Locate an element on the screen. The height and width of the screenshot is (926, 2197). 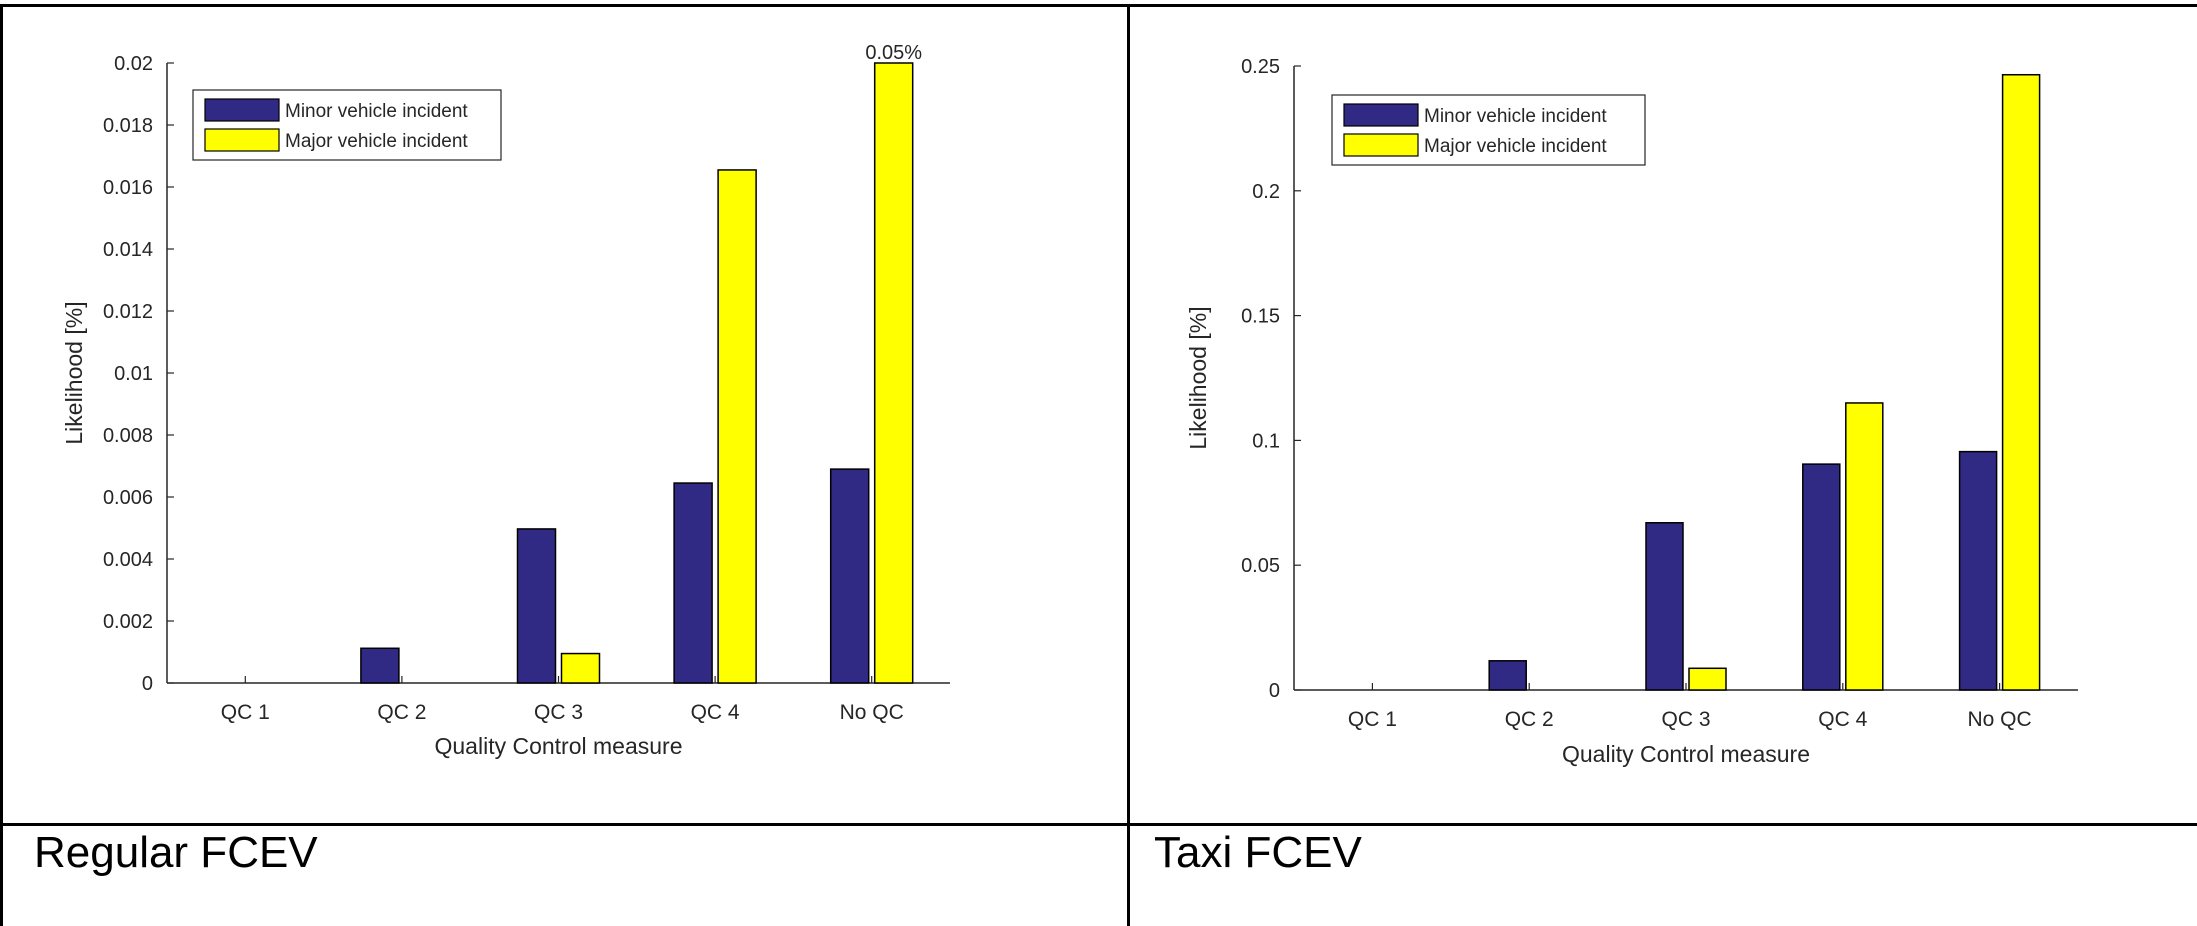
table-divider-horizontal is located at coordinates (1098, 824).